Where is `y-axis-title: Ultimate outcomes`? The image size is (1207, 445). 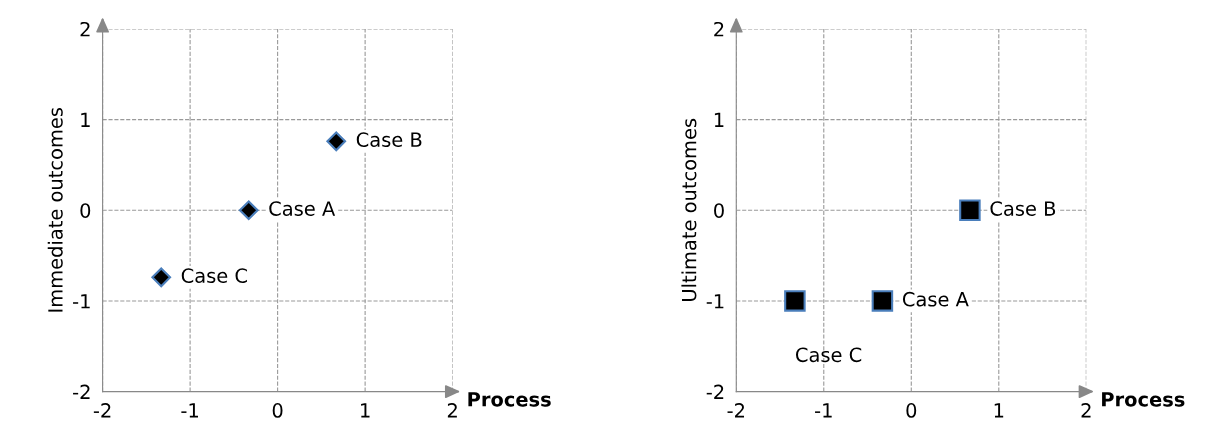
y-axis-title: Ultimate outcomes is located at coordinates (689, 209).